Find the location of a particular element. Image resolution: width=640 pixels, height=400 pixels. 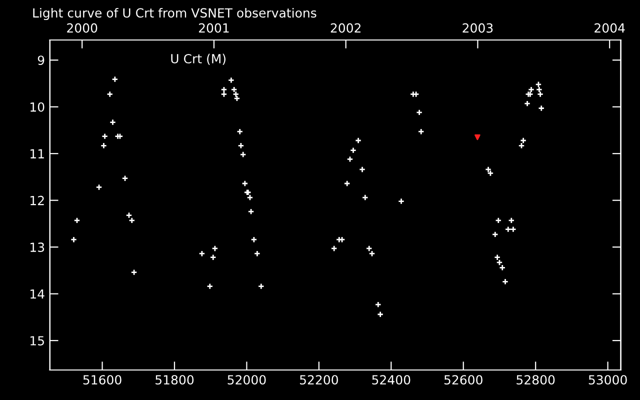

x2-tick-label: 2004 is located at coordinates (609, 28).